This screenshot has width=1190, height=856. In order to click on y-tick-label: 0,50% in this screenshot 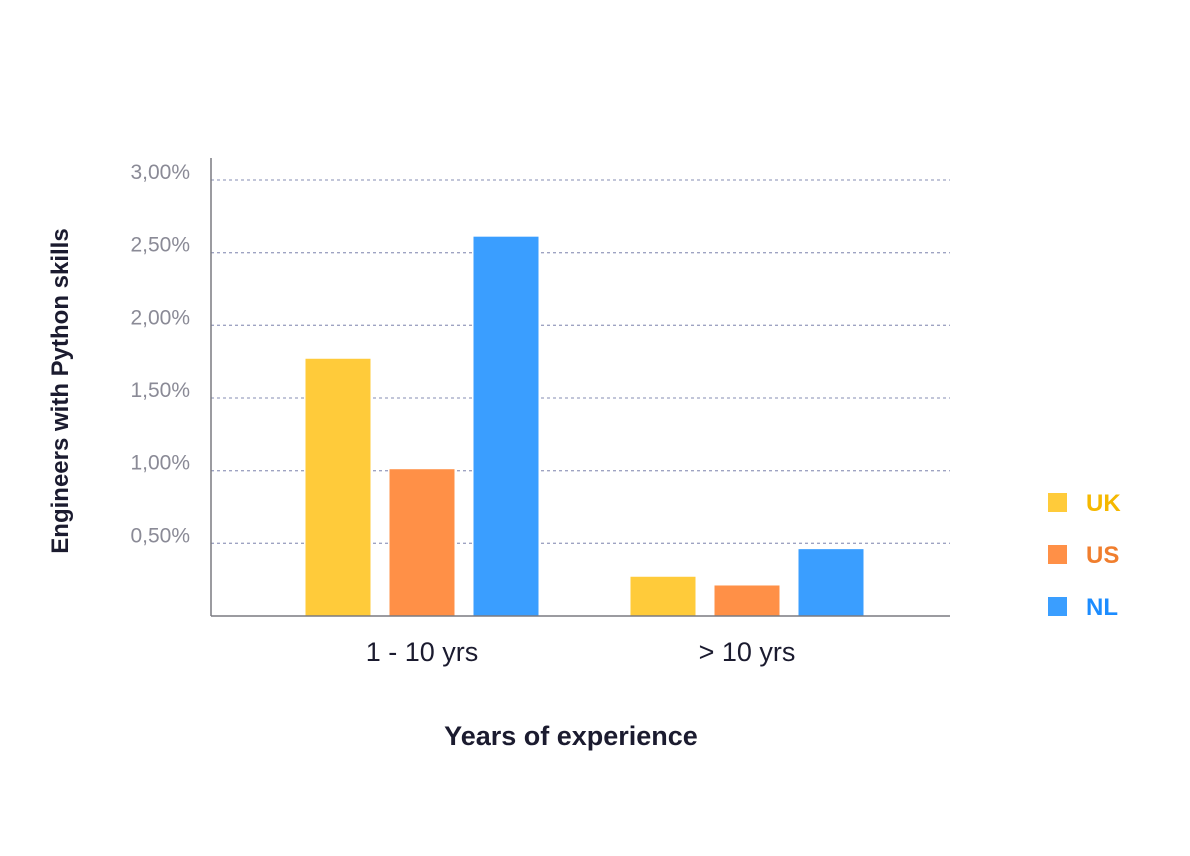, I will do `click(160, 535)`.